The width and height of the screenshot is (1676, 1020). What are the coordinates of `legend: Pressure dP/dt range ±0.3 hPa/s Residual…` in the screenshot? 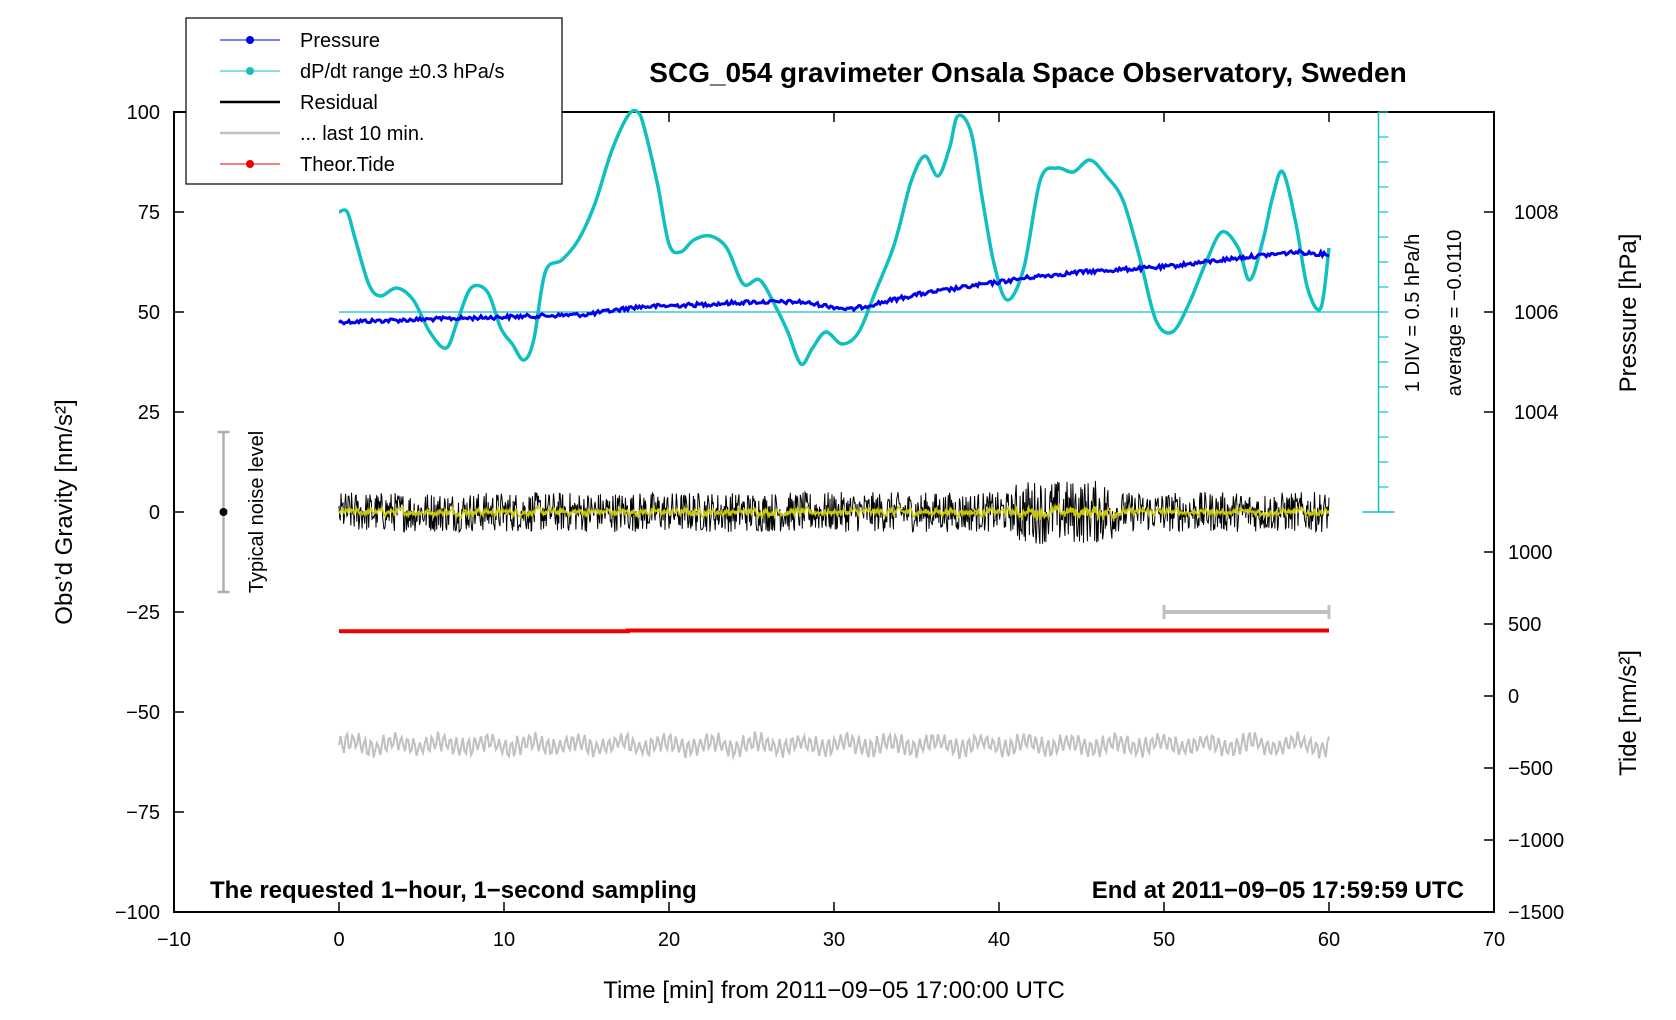 It's located at (374, 101).